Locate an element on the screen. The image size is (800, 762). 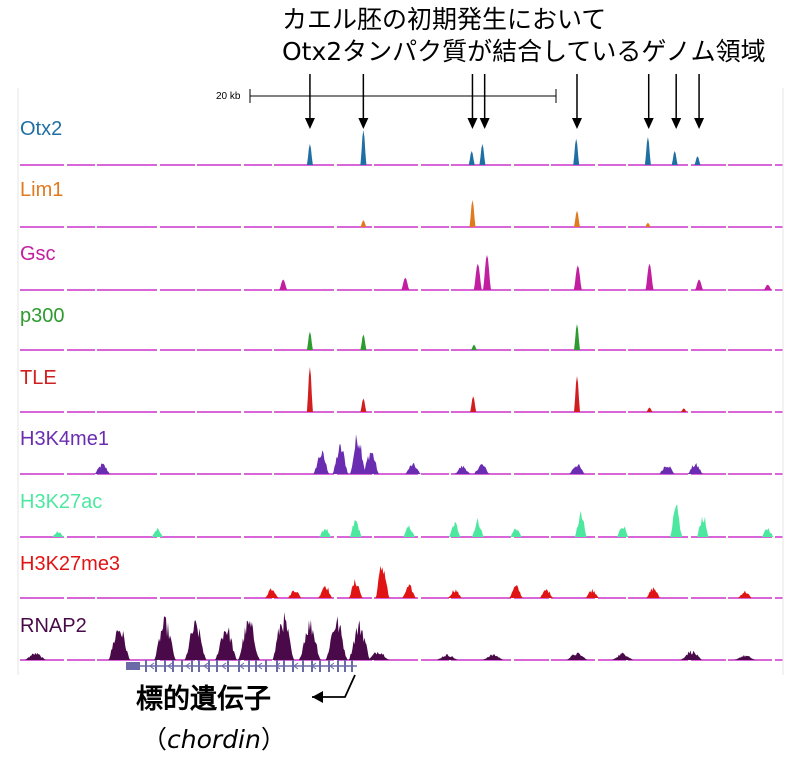
track-label-otx2: Otx2 is located at coordinates (41, 129).